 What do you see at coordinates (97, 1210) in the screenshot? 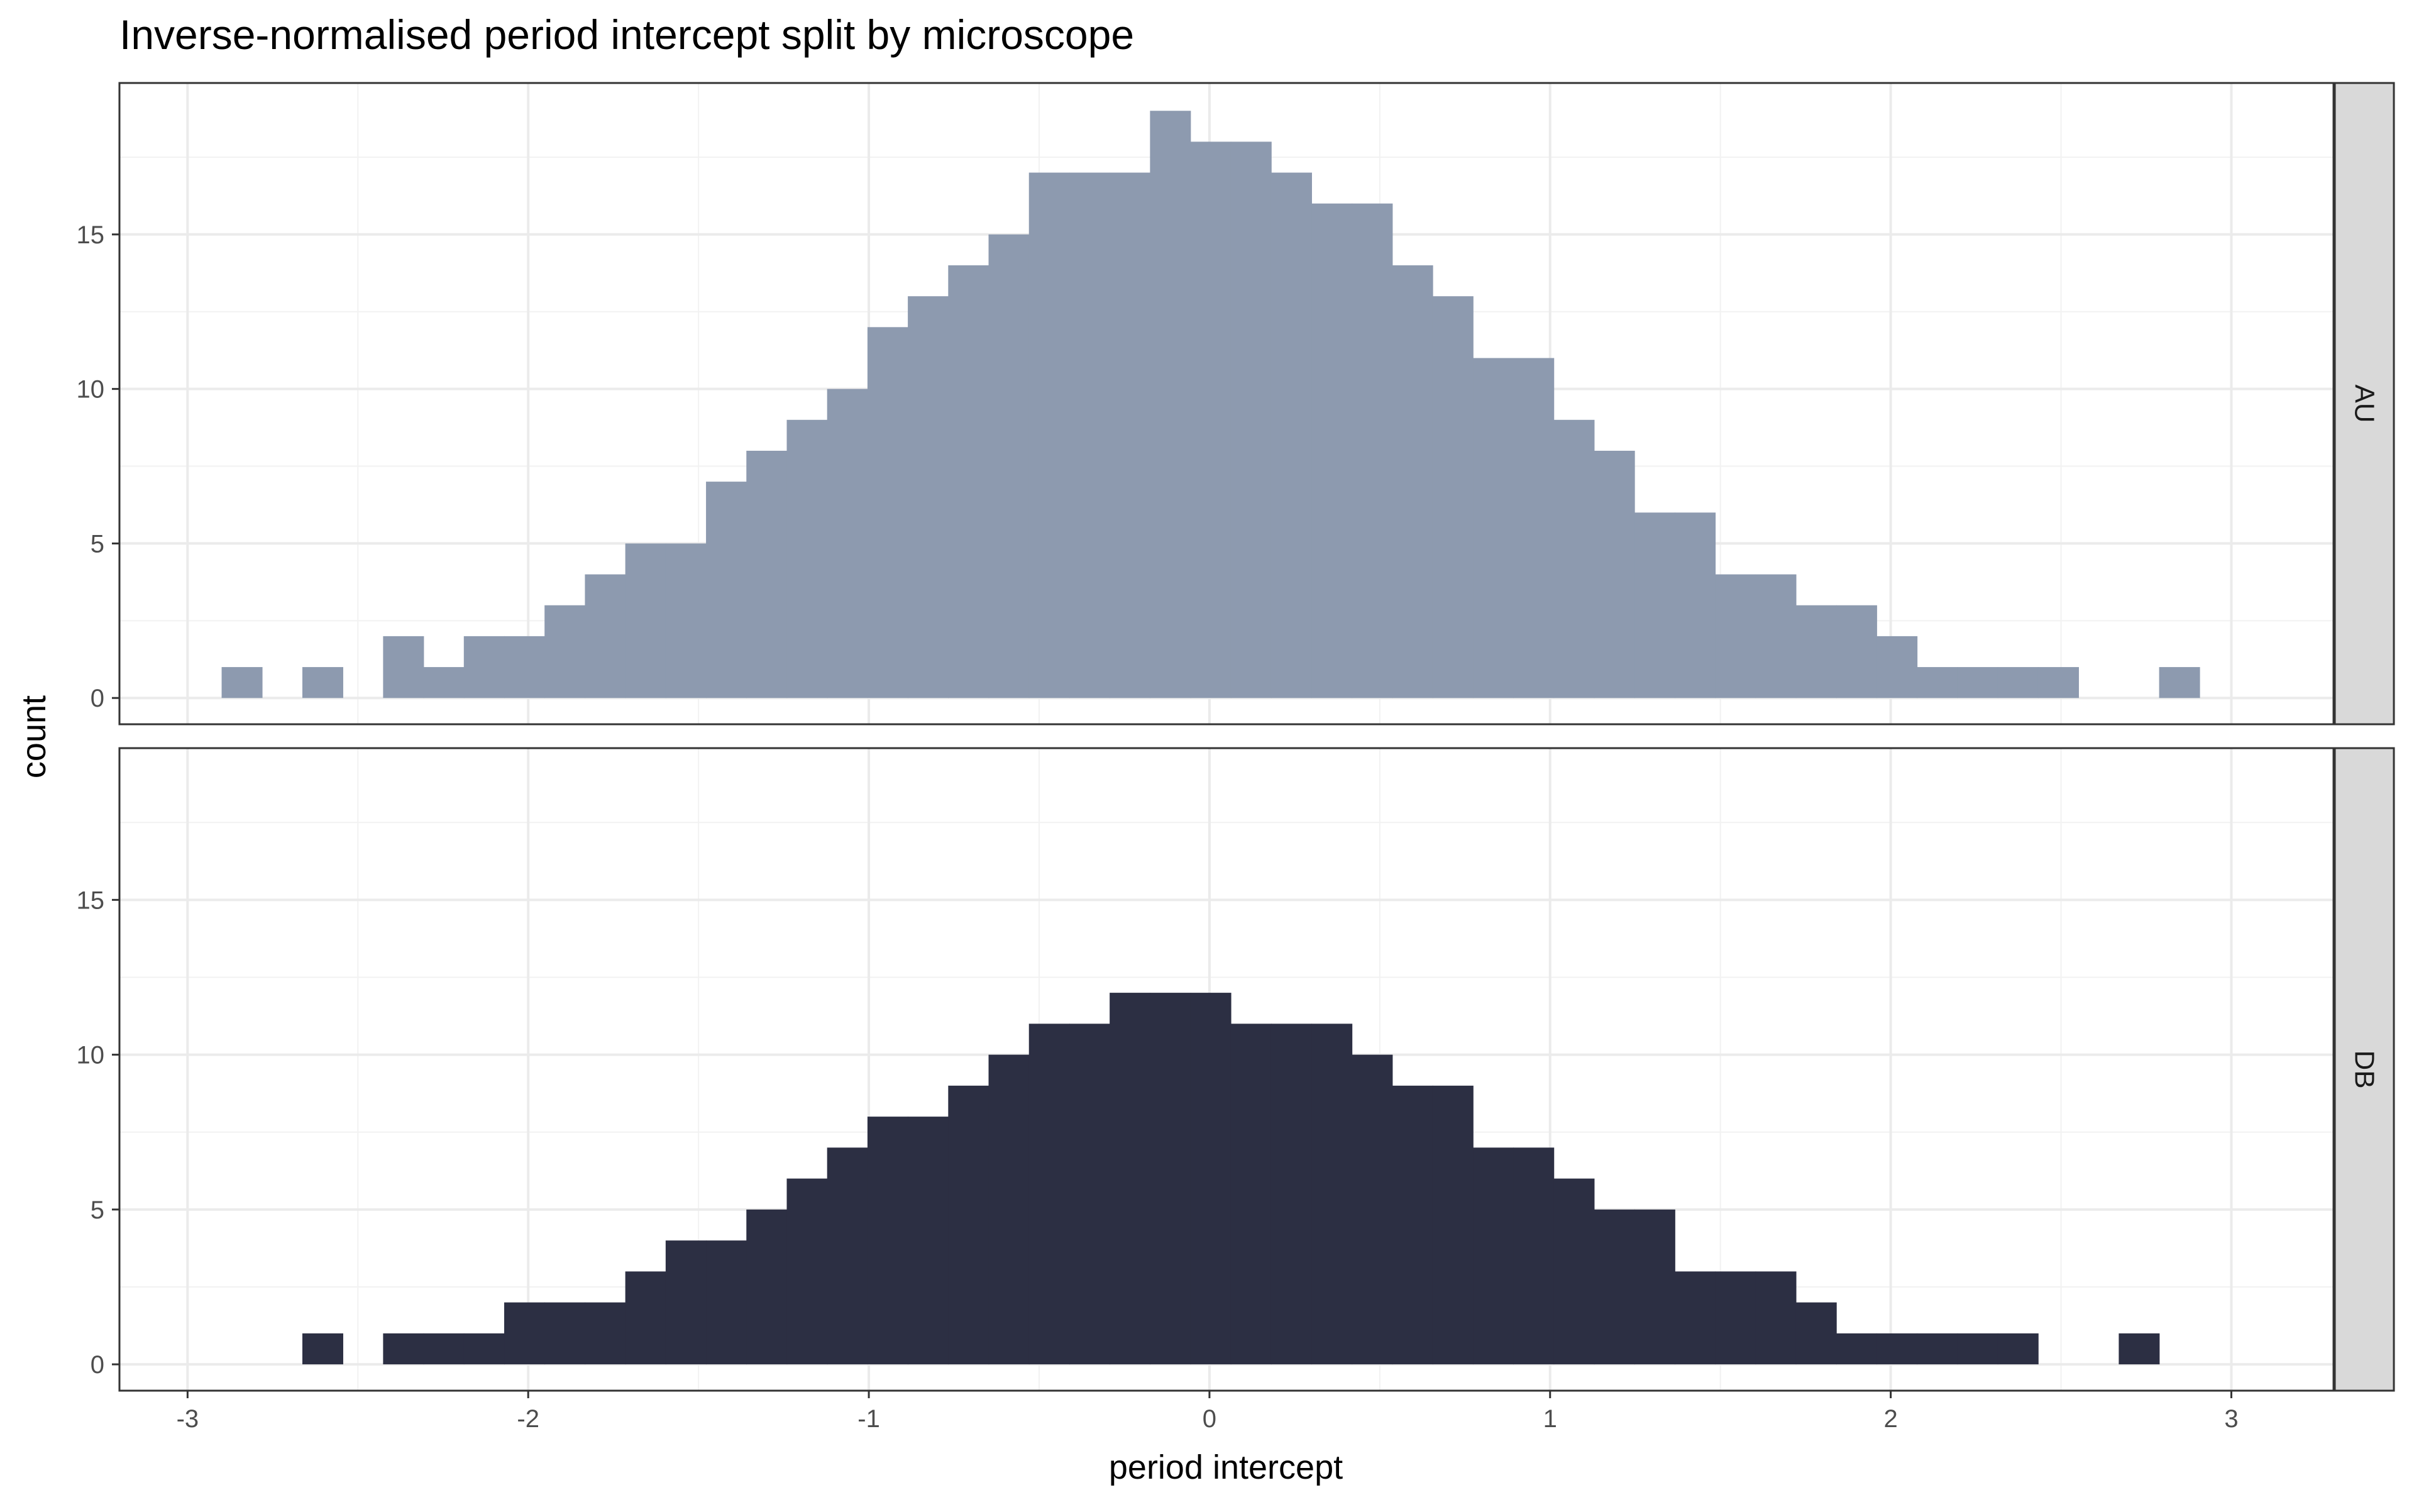
I see `y-tick-label: 5` at bounding box center [97, 1210].